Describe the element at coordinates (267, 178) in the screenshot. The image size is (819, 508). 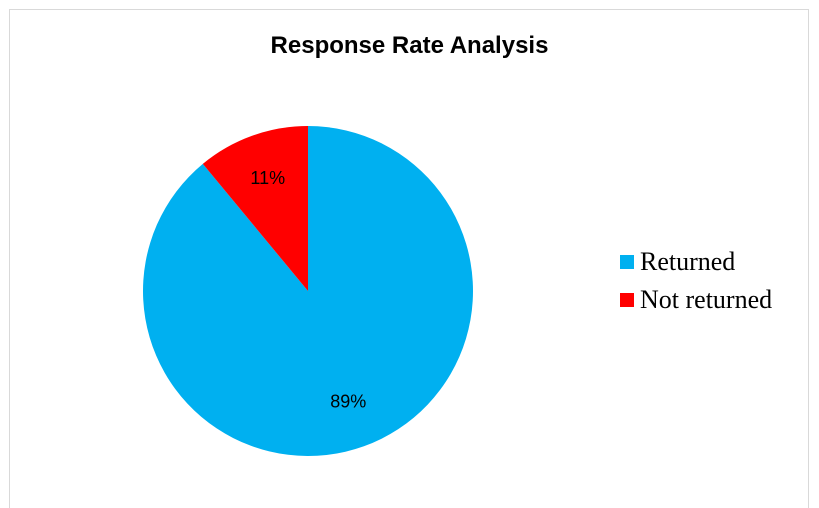
I see `data-label-not-returned: 11%` at that location.